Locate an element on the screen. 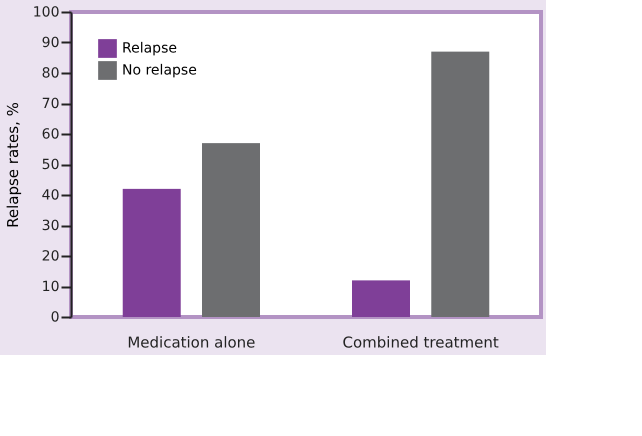 The image size is (642, 436). y-tick-label: 20 is located at coordinates (51, 256).